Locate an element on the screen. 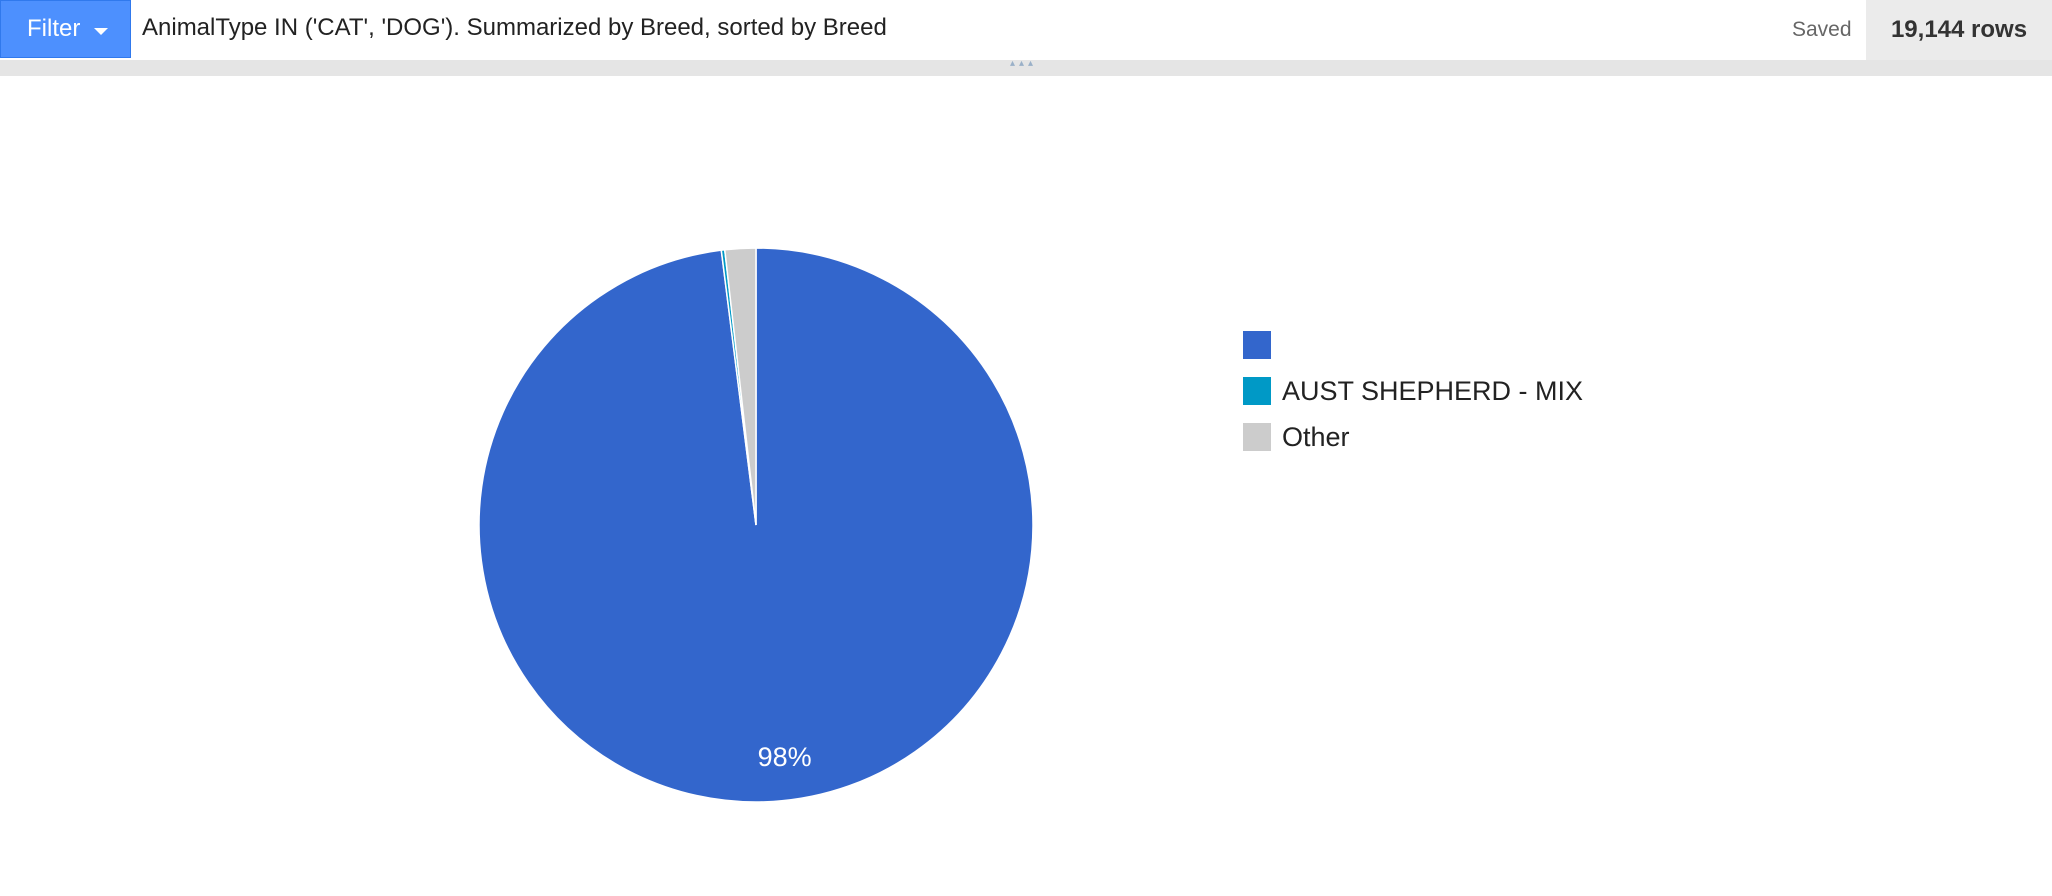 The height and width of the screenshot is (896, 2052). drag-handle-icon: ▴▴▴ is located at coordinates (1024, 63).